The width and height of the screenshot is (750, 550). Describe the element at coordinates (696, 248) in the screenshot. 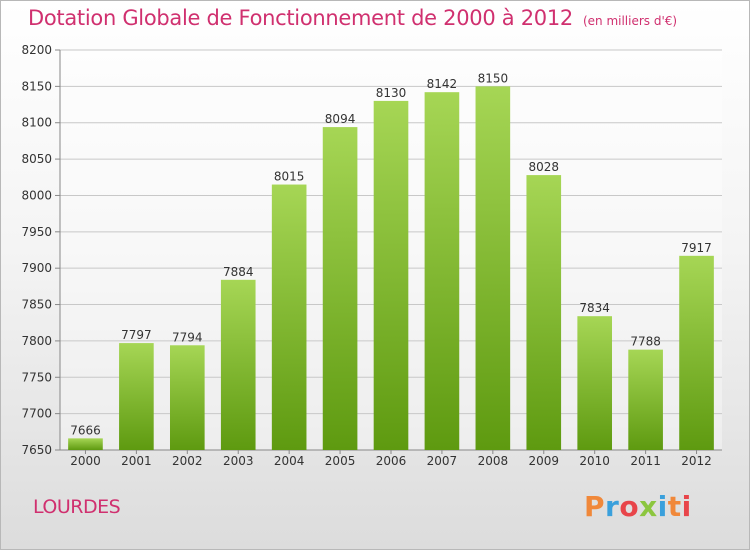

I see `bar-value-label: 7917` at that location.